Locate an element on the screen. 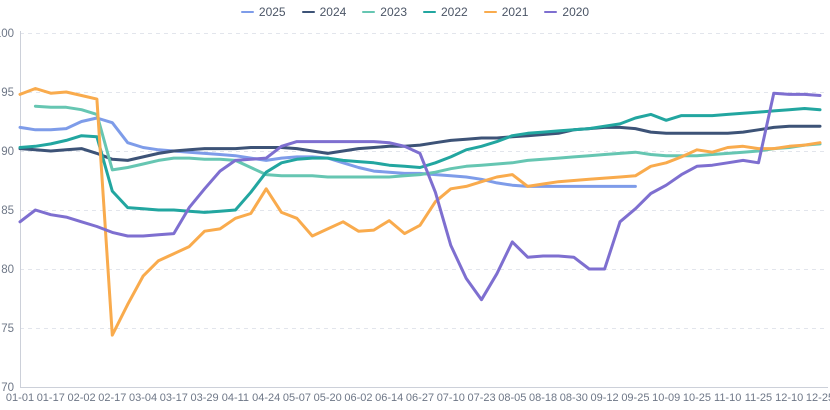  x-axis-tick-label: 12-10 is located at coordinates (789, 398).